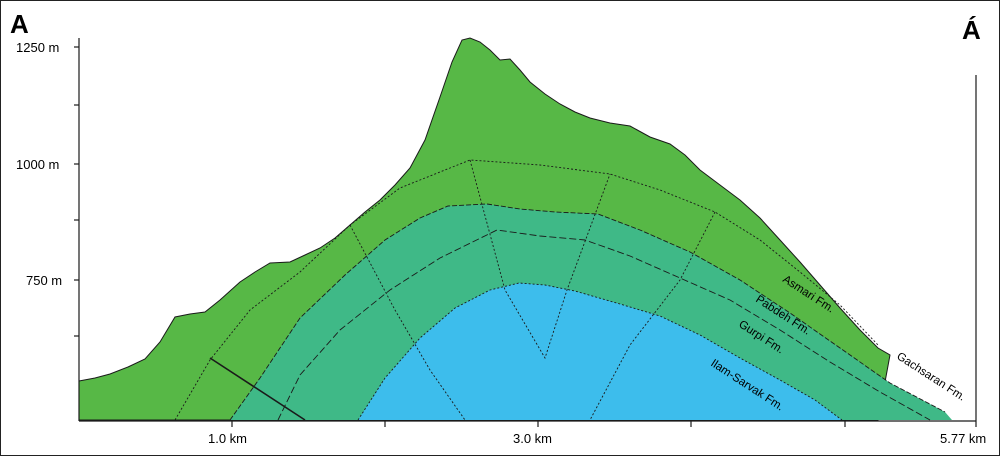 The height and width of the screenshot is (456, 1000). I want to click on section-start-label: A, so click(19, 24).